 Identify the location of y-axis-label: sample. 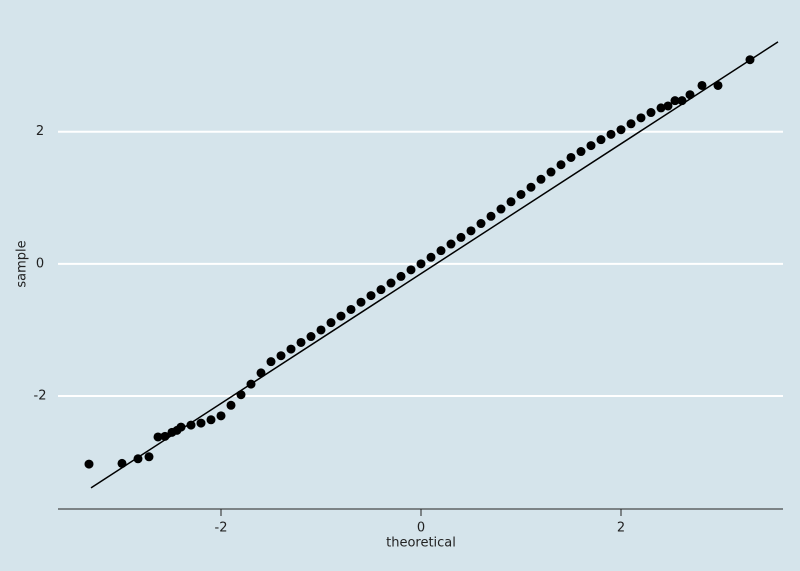
(22, 263).